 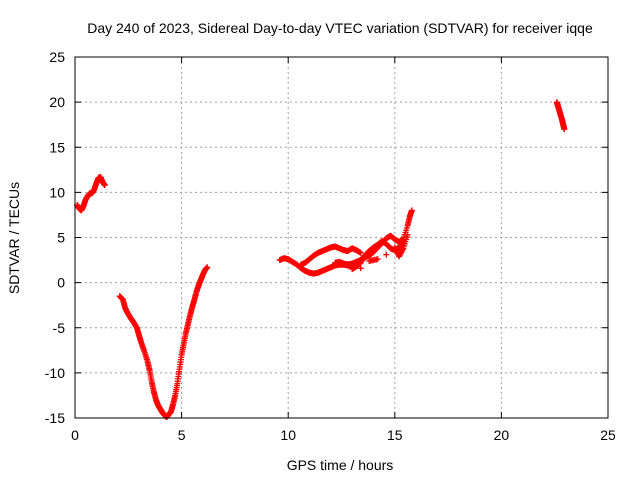 I want to click on y-tick-label: 20, so click(x=57, y=102).